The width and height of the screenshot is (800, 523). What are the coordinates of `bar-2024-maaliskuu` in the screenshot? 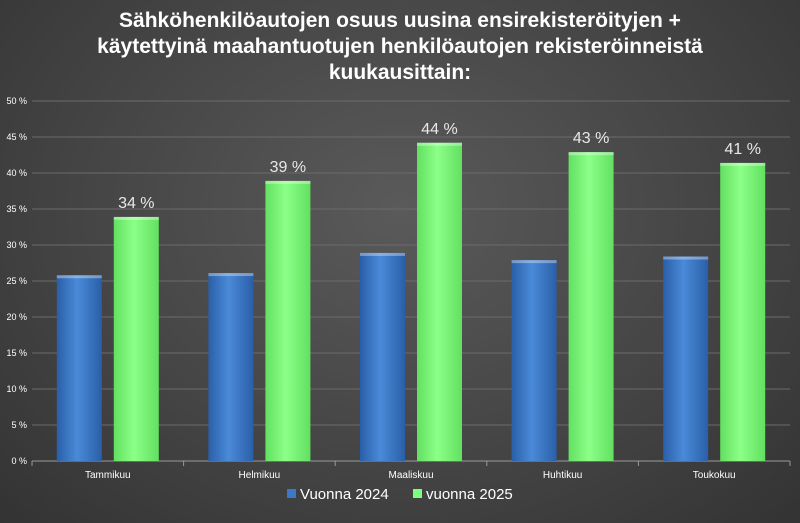 It's located at (382, 356).